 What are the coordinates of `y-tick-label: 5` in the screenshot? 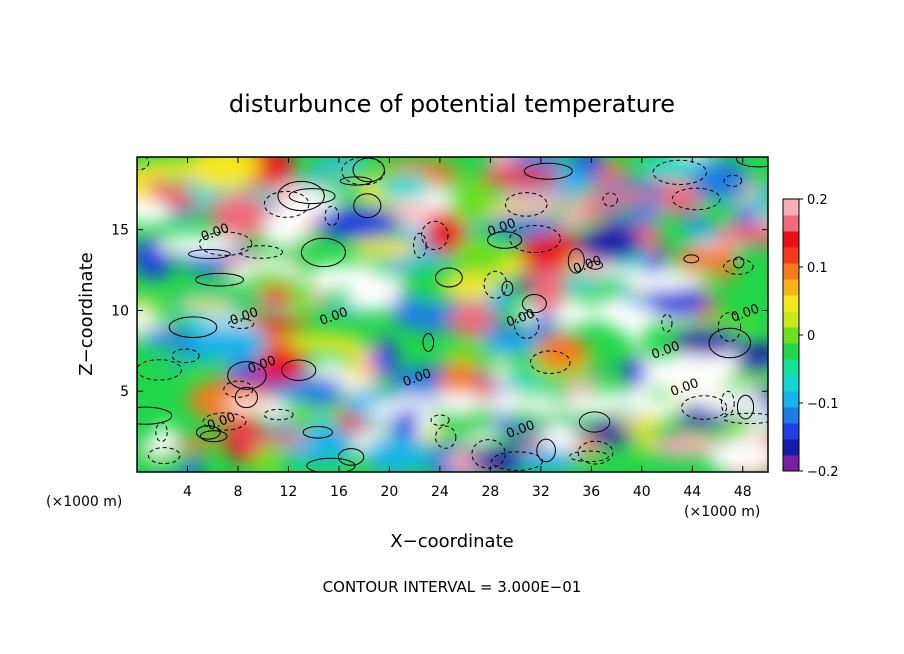 It's located at (124, 392).